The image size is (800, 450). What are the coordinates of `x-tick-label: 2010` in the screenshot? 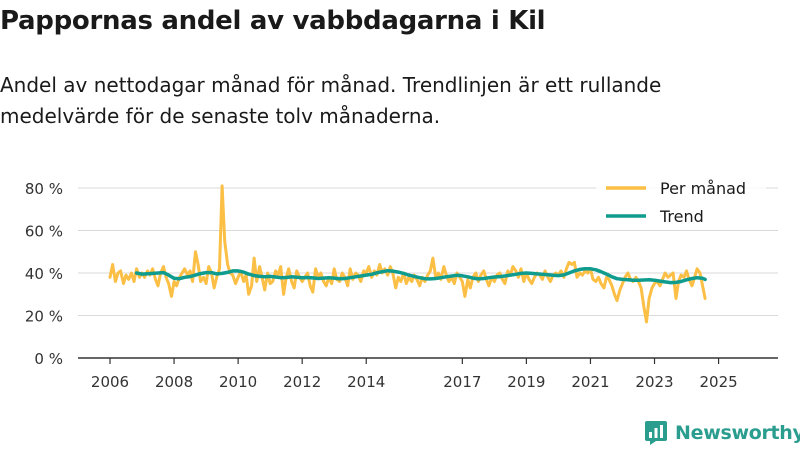 It's located at (238, 382).